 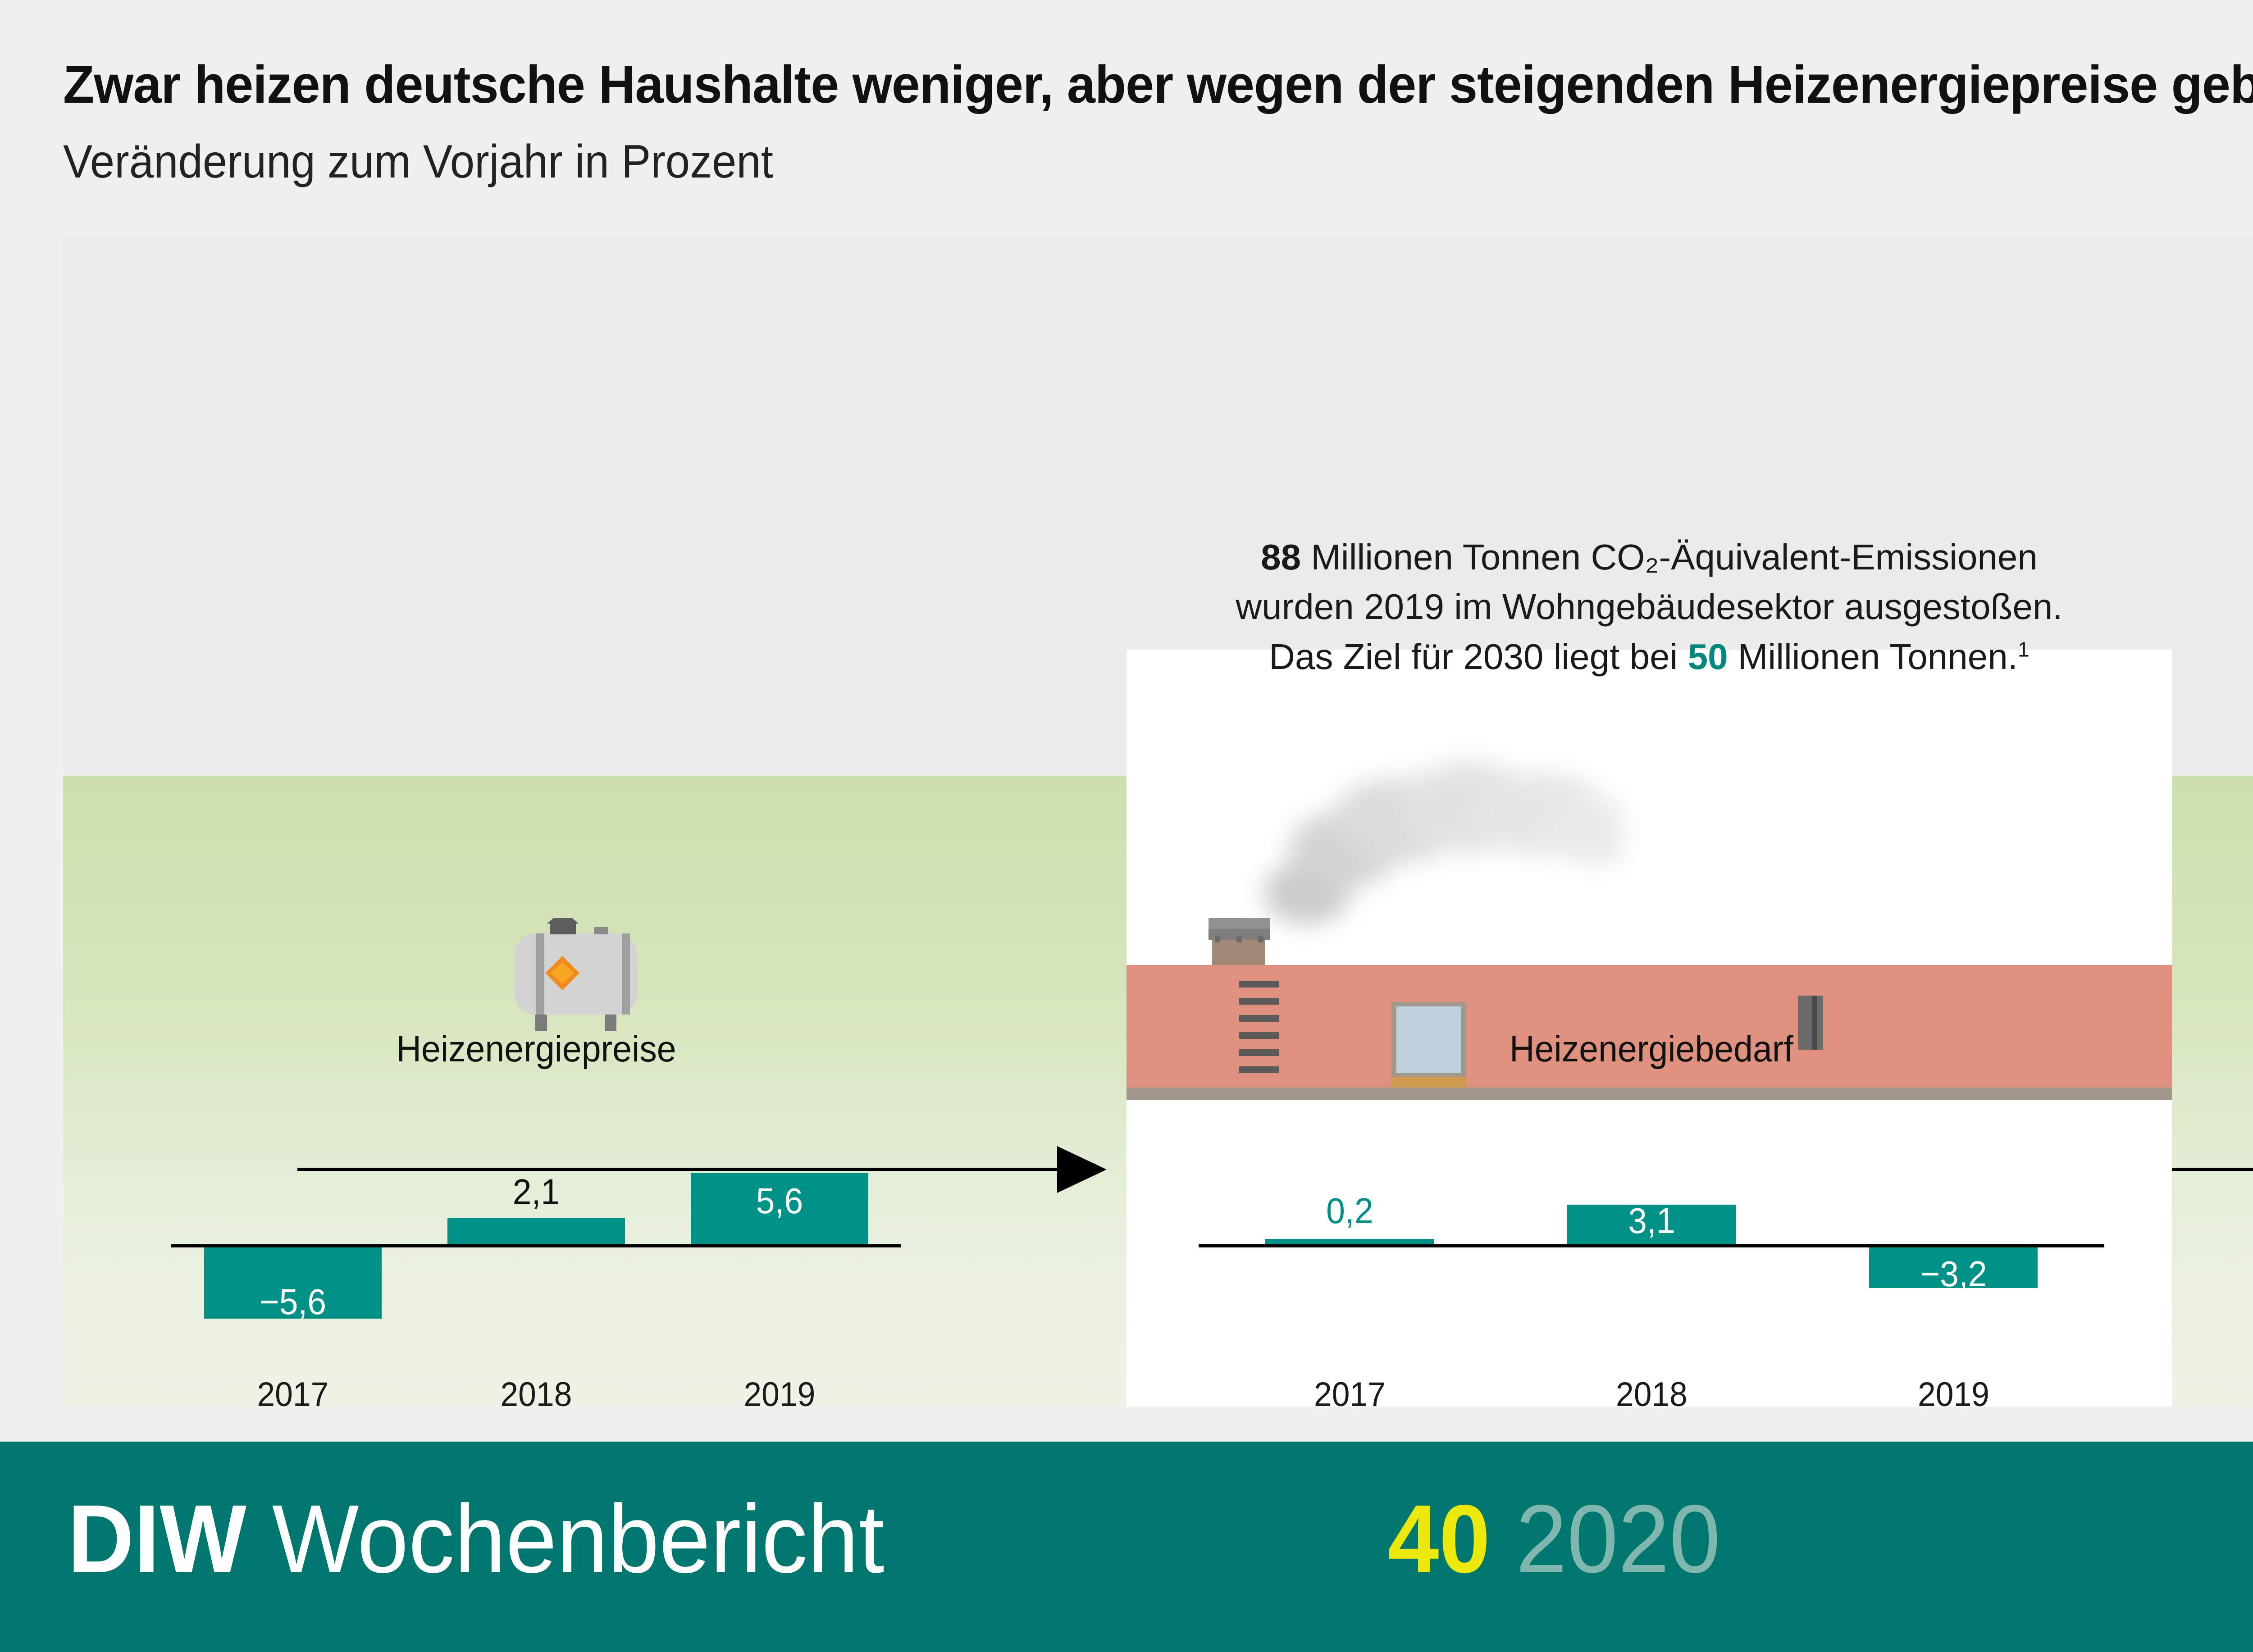 I want to click on bar-list: 0,2 3,1 −3,2, so click(x=1651, y=1231).